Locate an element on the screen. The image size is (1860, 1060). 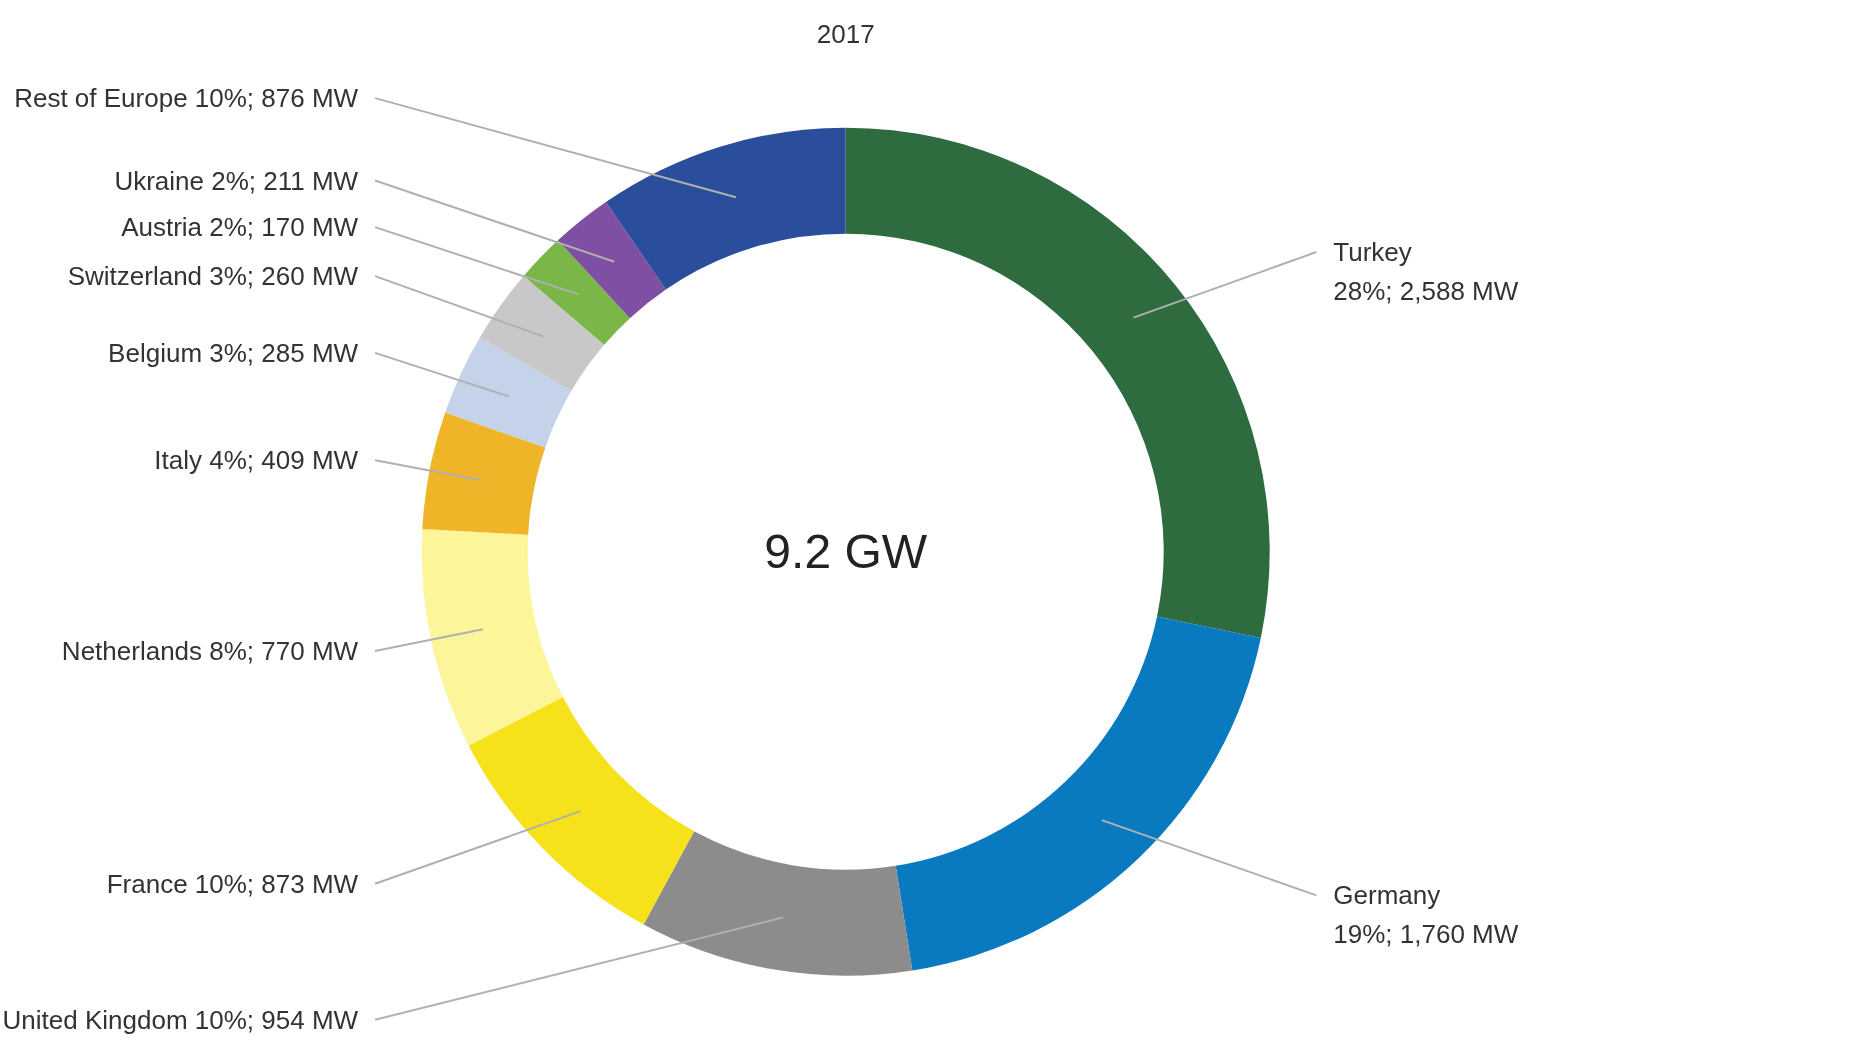
slice-label: Turkey is located at coordinates (1372, 251).